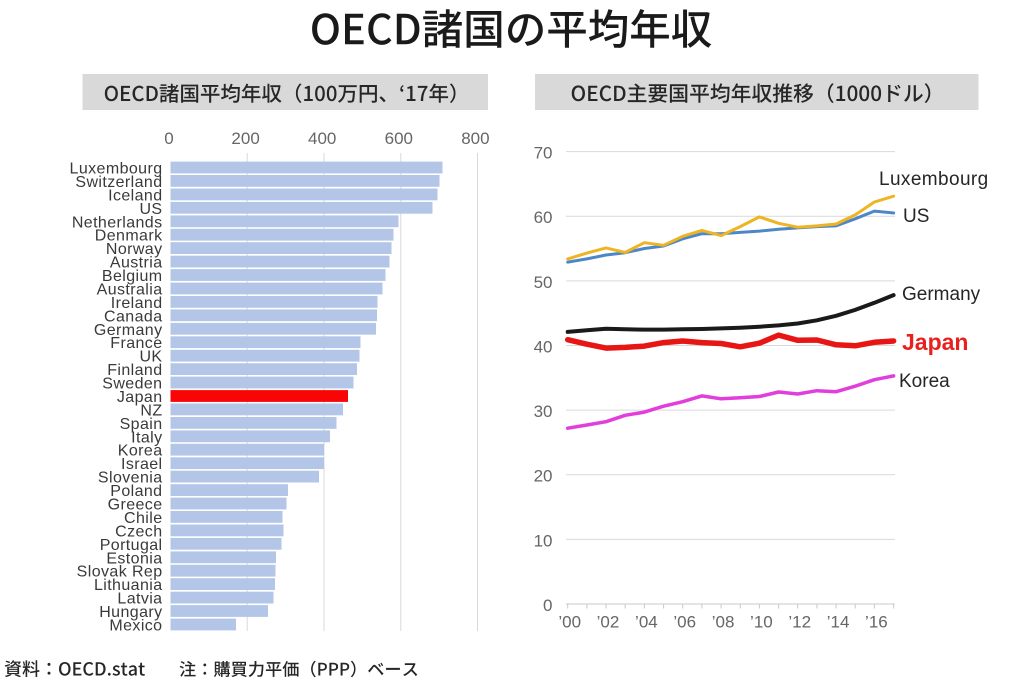 The width and height of the screenshot is (1024, 688). What do you see at coordinates (136, 263) in the screenshot?
I see `svg-text: Austria` at bounding box center [136, 263].